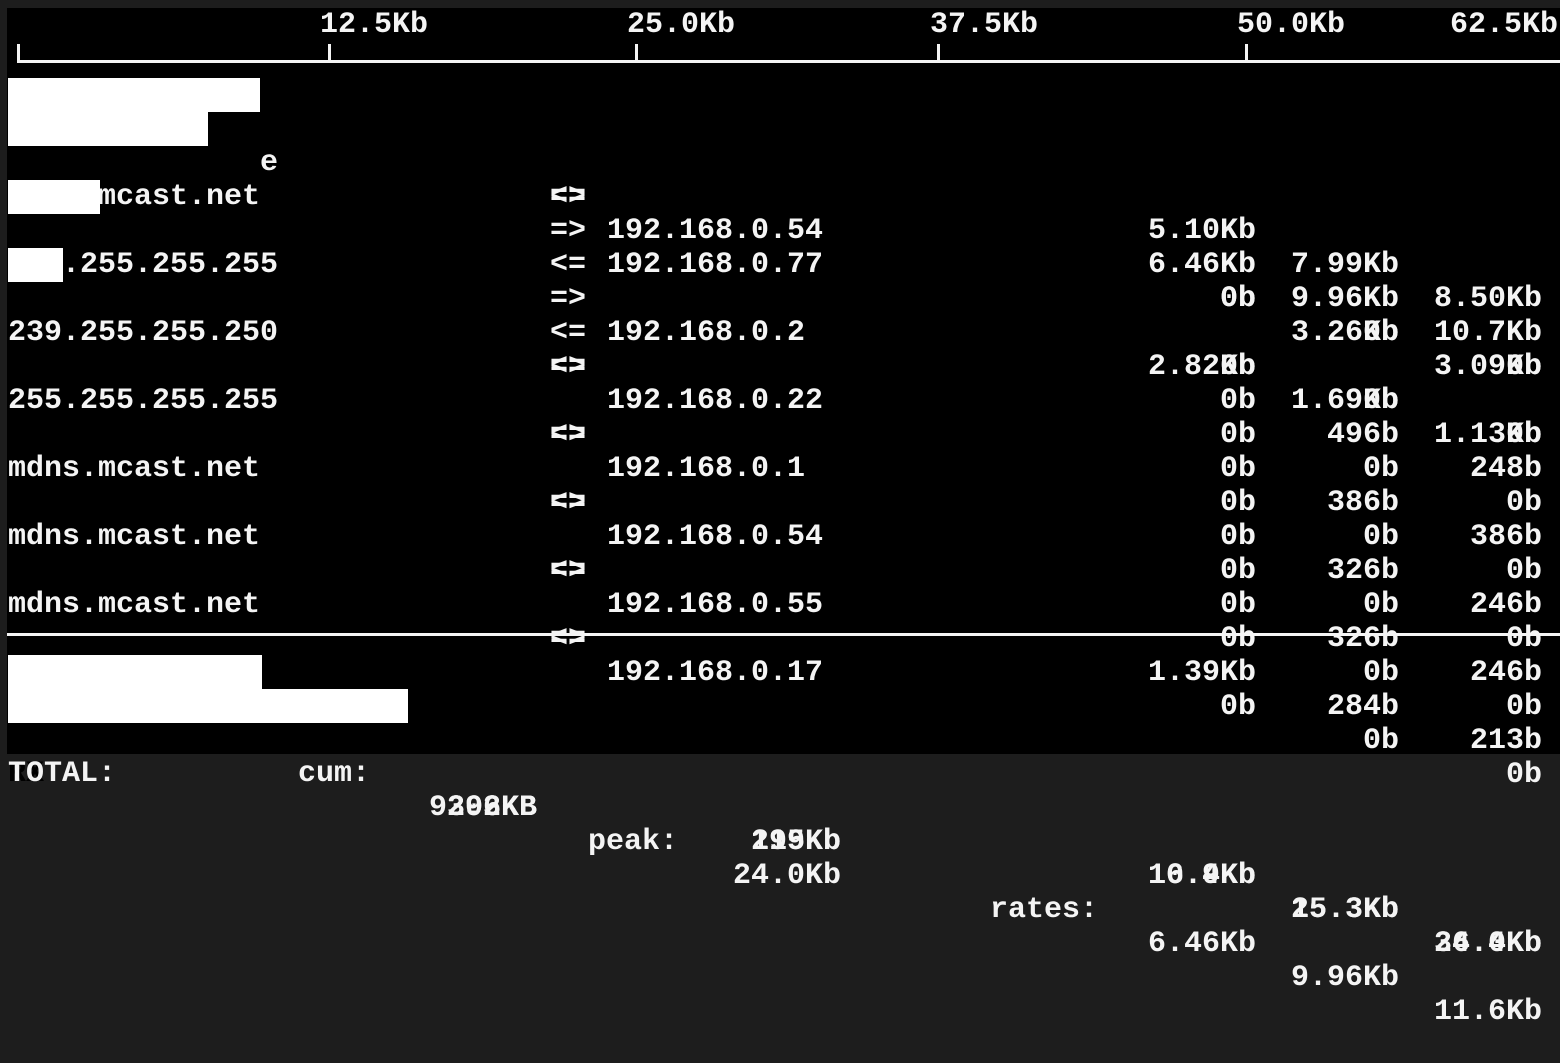  What do you see at coordinates (1362, 571) in the screenshot?
I see `rate-10s: 326b` at bounding box center [1362, 571].